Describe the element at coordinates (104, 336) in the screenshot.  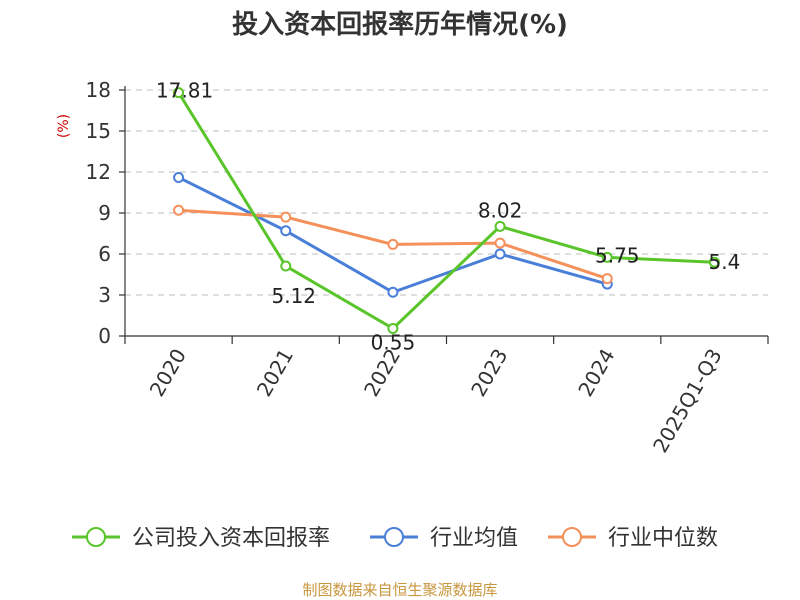
I see `y-tick-label: 0` at that location.